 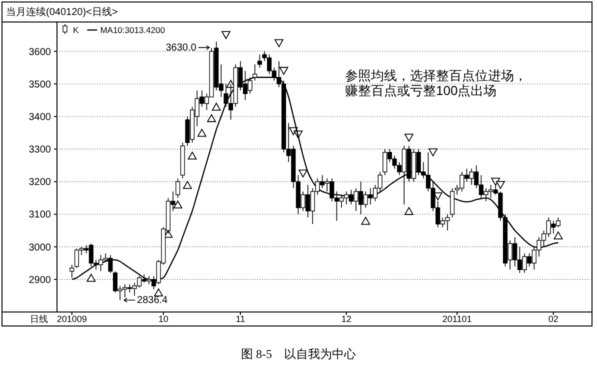 What do you see at coordinates (40, 52) in the screenshot?
I see `y-tick-label: 3600` at bounding box center [40, 52].